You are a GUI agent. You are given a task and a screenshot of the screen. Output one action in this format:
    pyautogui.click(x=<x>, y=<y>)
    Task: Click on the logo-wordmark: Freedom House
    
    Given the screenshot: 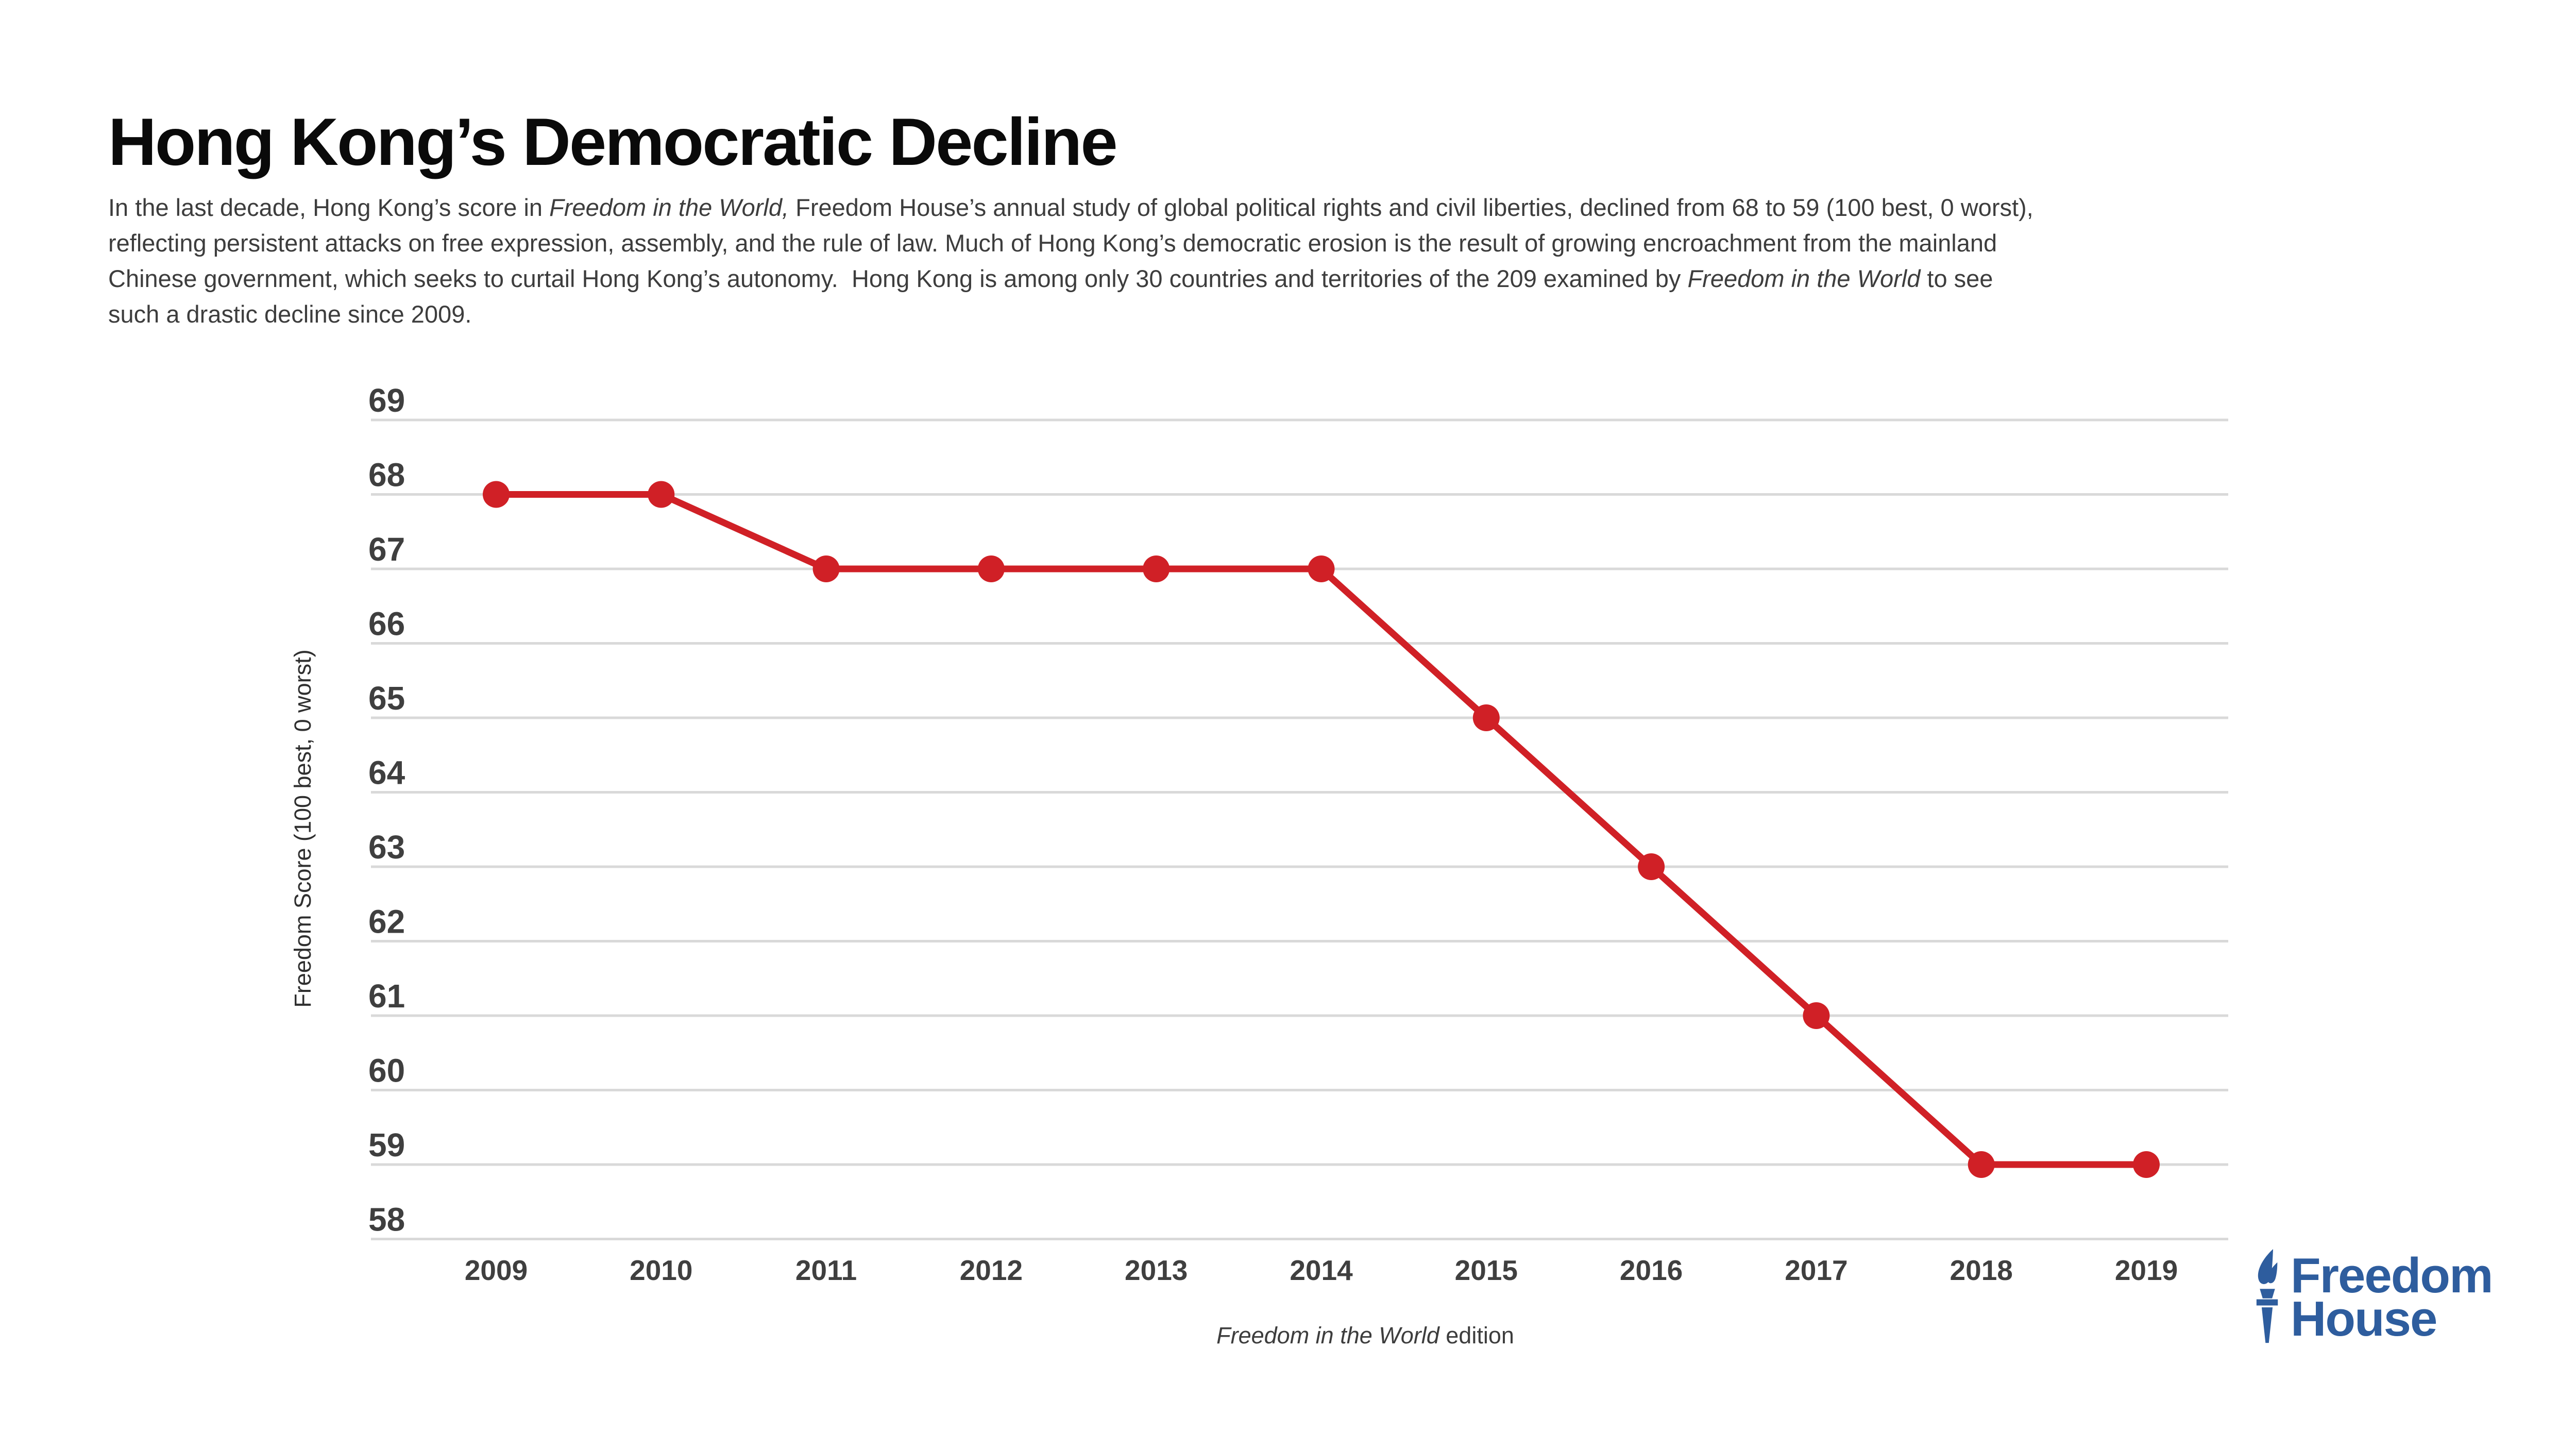 What is the action you would take?
    pyautogui.click(x=2392, y=1297)
    